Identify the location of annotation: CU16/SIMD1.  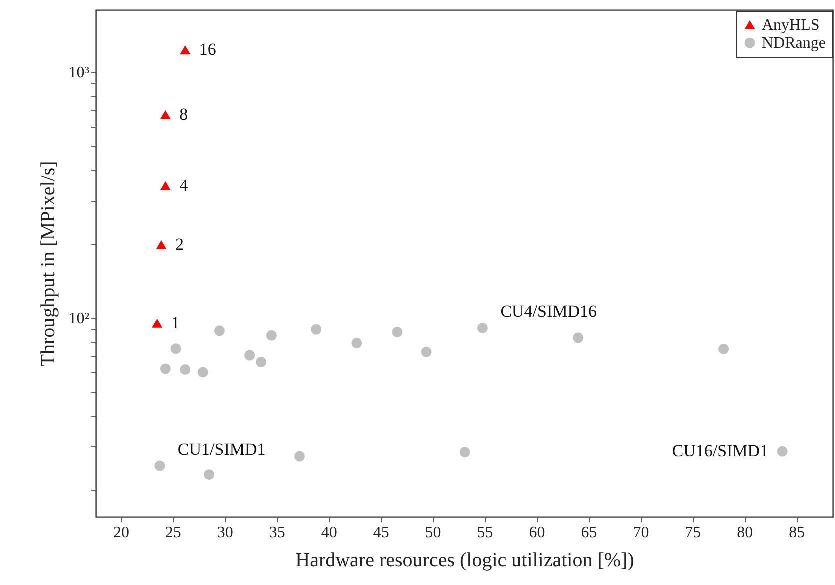
(720, 451).